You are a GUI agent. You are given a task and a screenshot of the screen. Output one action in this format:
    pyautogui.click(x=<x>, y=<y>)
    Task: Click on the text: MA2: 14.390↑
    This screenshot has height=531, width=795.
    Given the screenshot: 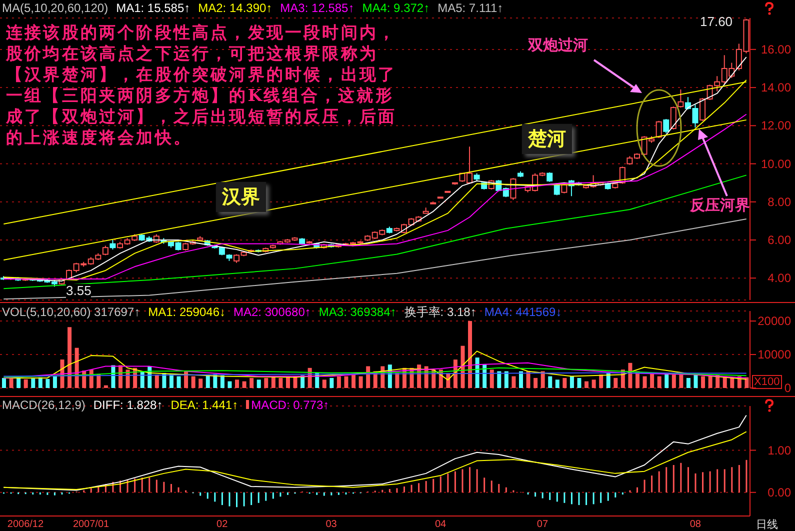 What is the action you would take?
    pyautogui.click(x=235, y=8)
    